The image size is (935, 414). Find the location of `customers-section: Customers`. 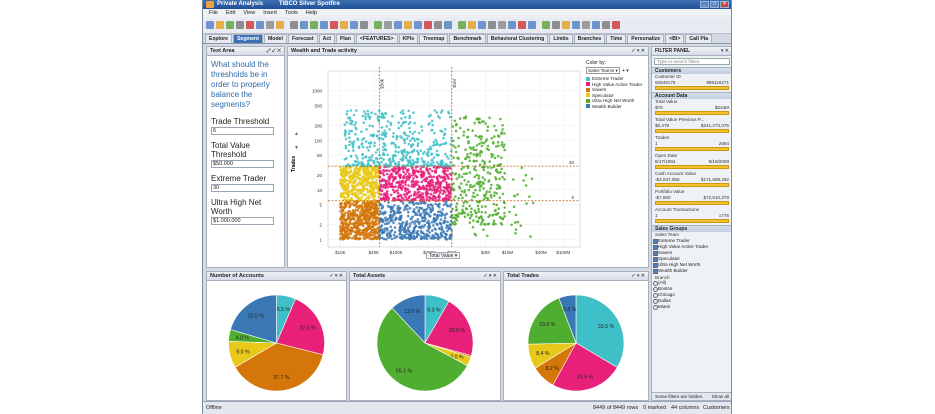

customers-section: Customers is located at coordinates (691, 70).